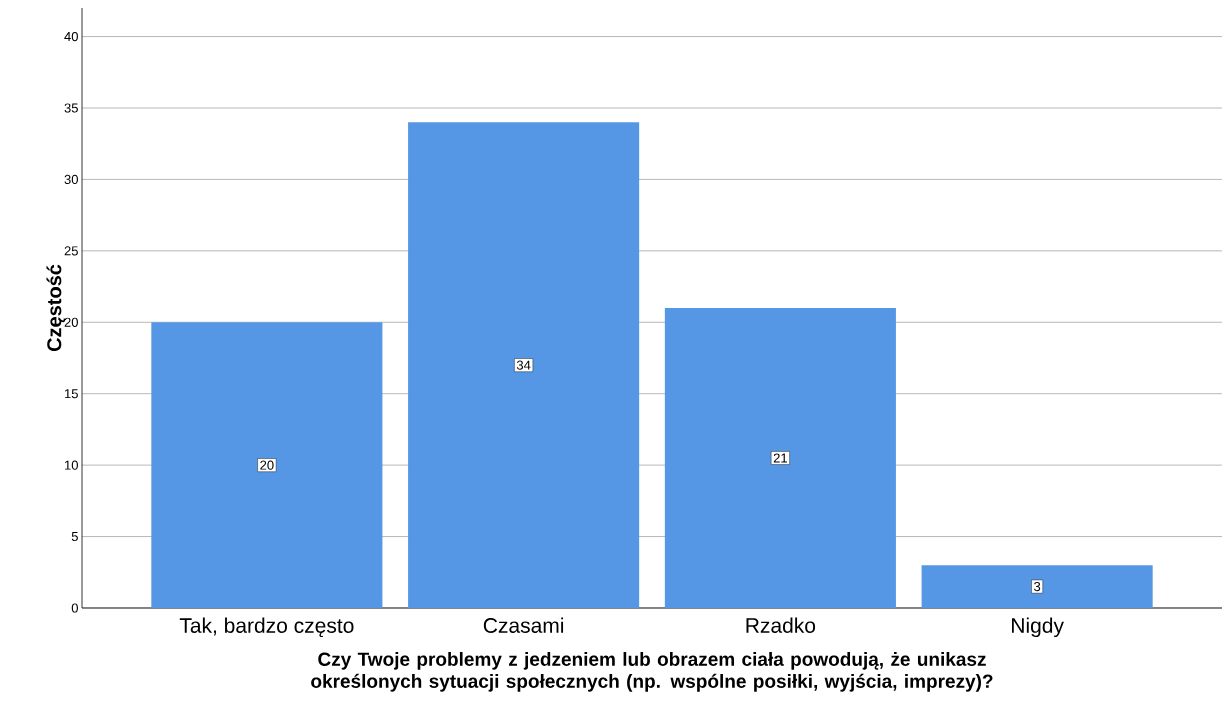  Describe the element at coordinates (74, 608) in the screenshot. I see `y-tick-label: 0` at that location.